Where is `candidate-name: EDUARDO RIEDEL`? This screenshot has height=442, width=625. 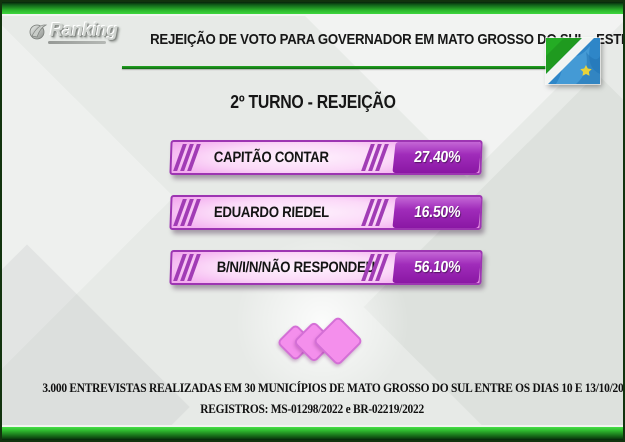
candidate-name: EDUARDO RIEDEL is located at coordinates (271, 212).